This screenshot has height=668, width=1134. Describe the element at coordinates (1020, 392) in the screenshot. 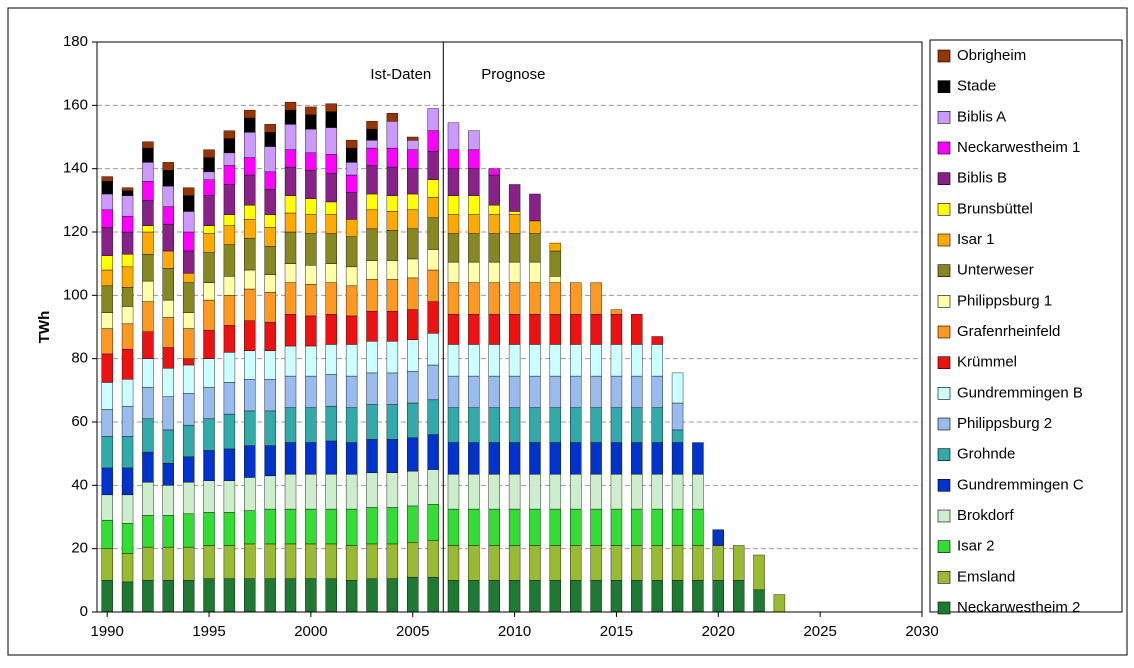

I see `legend-label: Gundremmingen B` at that location.